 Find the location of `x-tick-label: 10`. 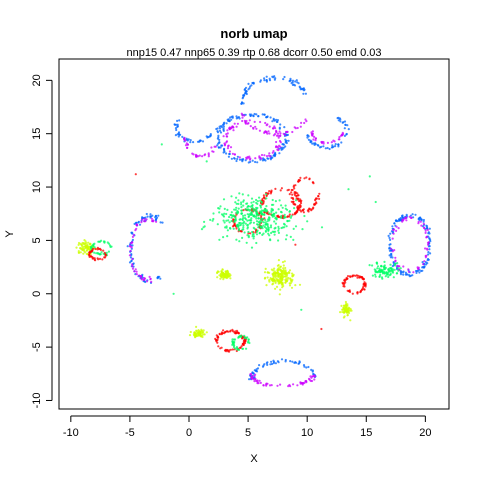

x-tick-label: 10 is located at coordinates (307, 433).